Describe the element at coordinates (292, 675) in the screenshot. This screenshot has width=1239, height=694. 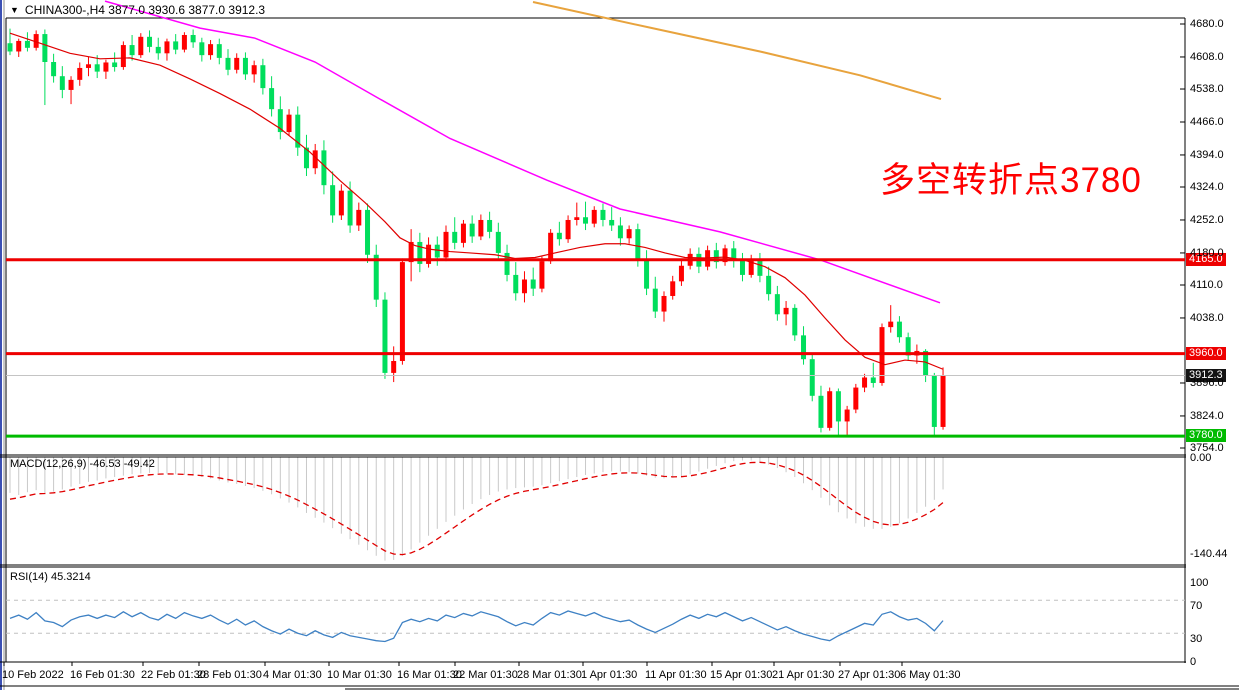
I see `x-axis-label: 4 Mar 01:30` at that location.